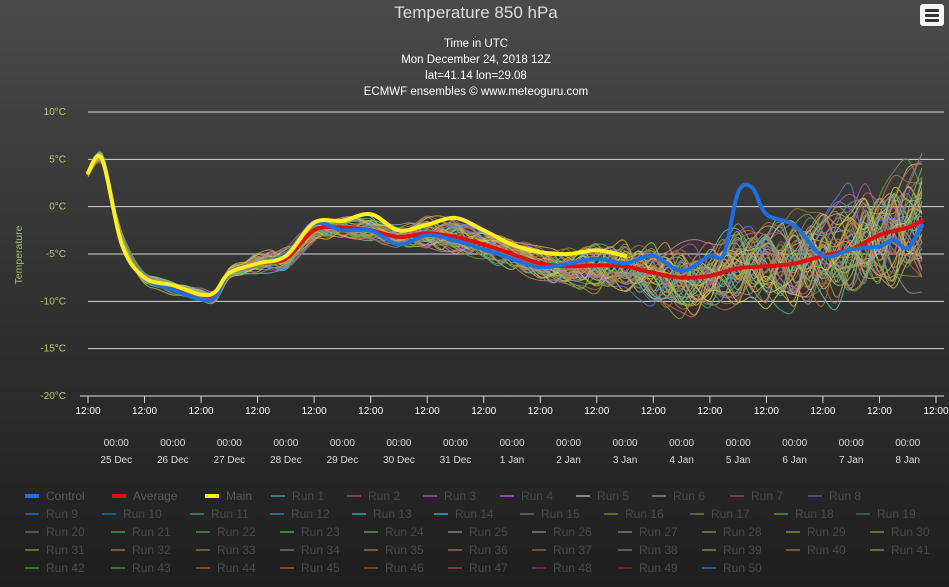 Image resolution: width=949 pixels, height=587 pixels. I want to click on legend-item: Run 35, so click(394, 550).